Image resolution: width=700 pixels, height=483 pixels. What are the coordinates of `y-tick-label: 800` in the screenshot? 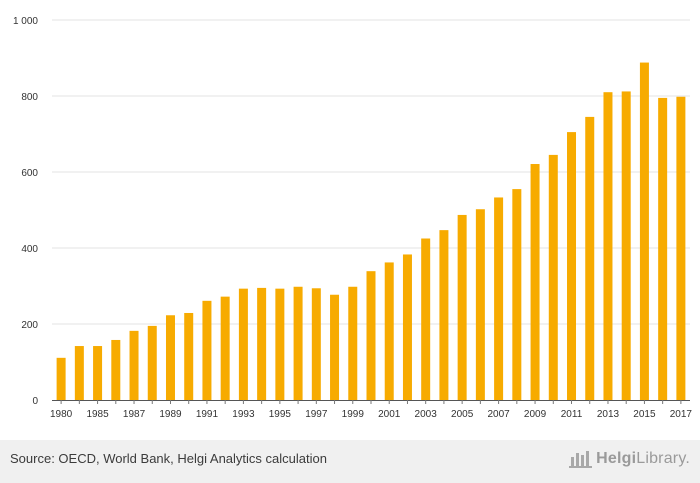 It's located at (29, 97).